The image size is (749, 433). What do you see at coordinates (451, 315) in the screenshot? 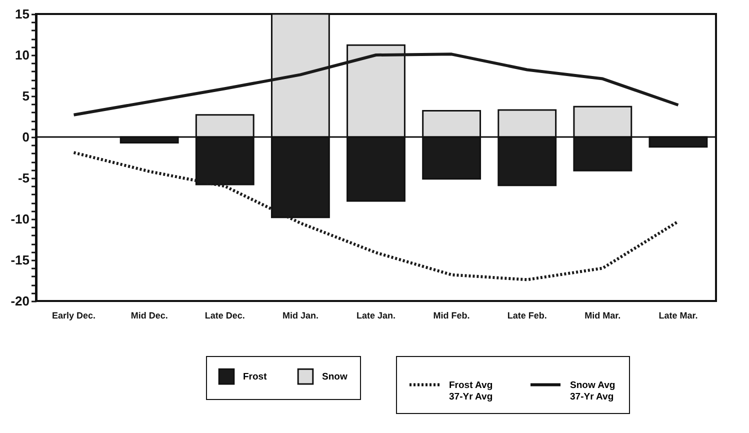
I see `x-tick-label: Mid Feb.` at bounding box center [451, 315].